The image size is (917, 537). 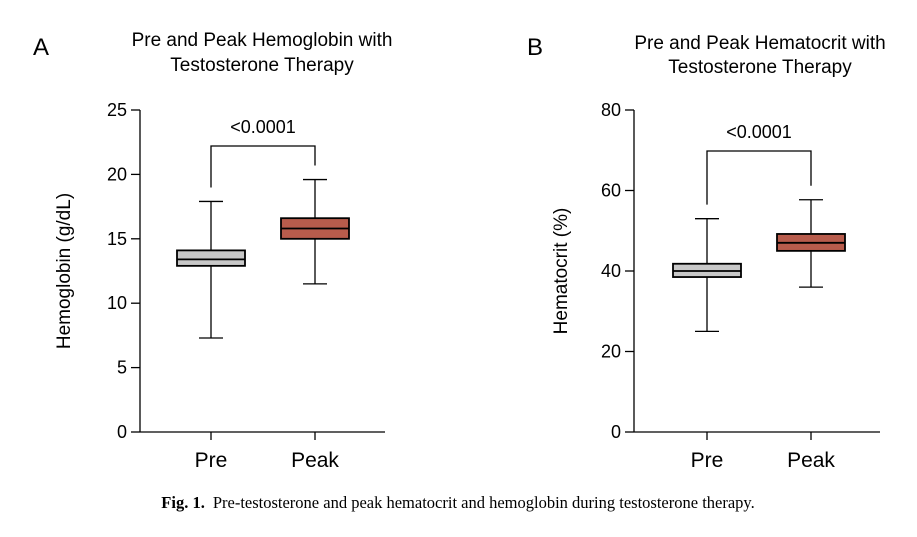 What do you see at coordinates (611, 110) in the screenshot?
I see `panel-b-y-tick-label: 80` at bounding box center [611, 110].